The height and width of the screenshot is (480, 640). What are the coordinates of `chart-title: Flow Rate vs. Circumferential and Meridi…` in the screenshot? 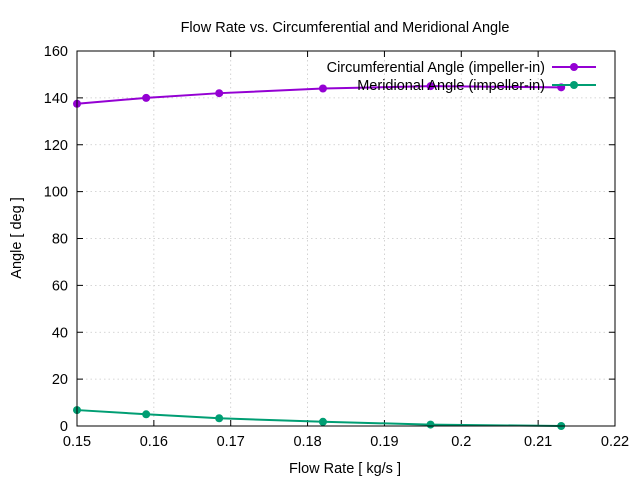 It's located at (345, 28).